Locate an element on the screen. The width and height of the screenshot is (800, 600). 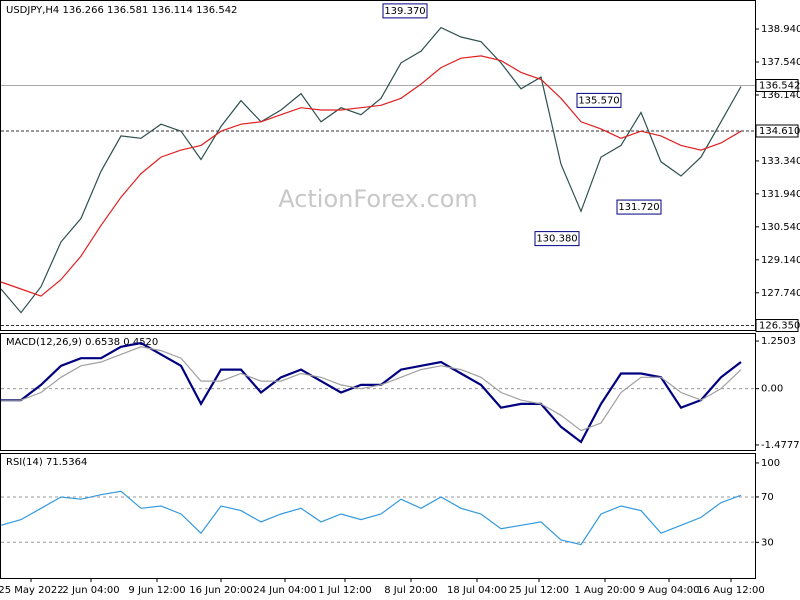
annotation-label: 130.380 is located at coordinates (556, 239).